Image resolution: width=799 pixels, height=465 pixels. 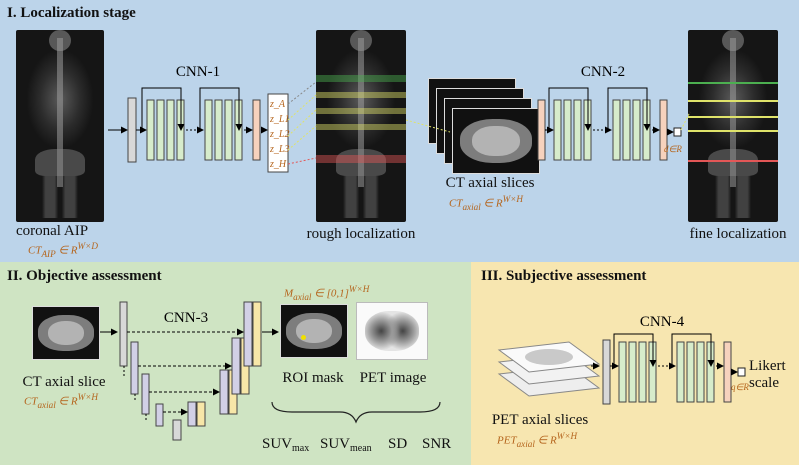 What do you see at coordinates (490, 183) in the screenshot?
I see `ct-axial-slices-label: CT axial slices` at bounding box center [490, 183].